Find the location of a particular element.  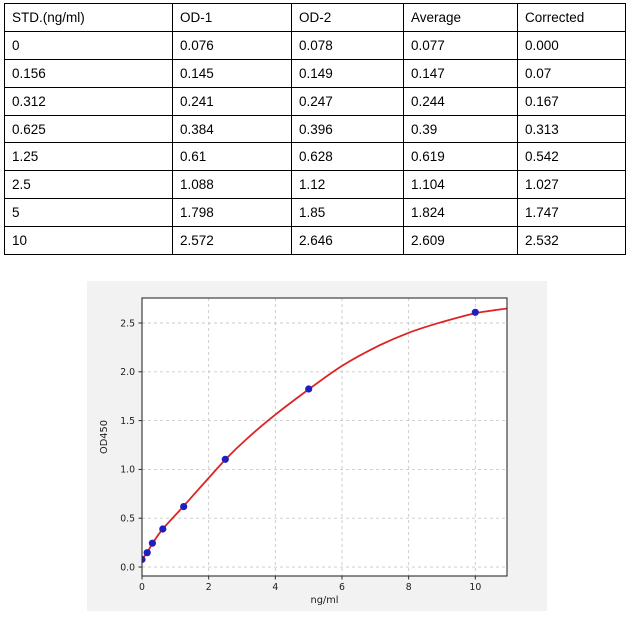

x-tick-label: 2 is located at coordinates (209, 587).